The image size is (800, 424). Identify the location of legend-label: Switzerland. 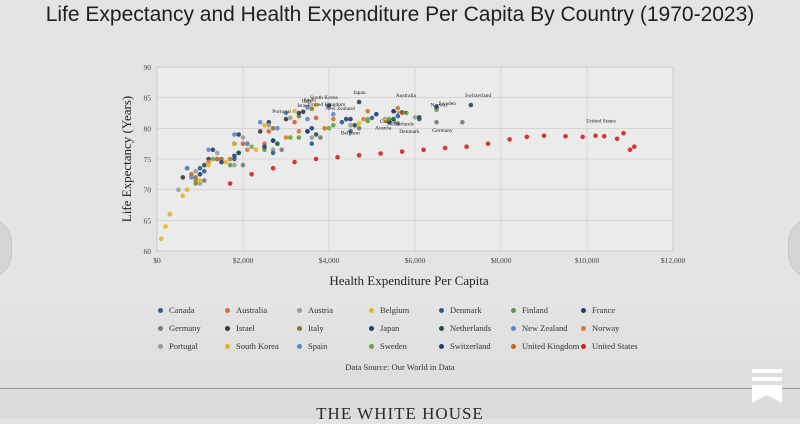
(470, 346).